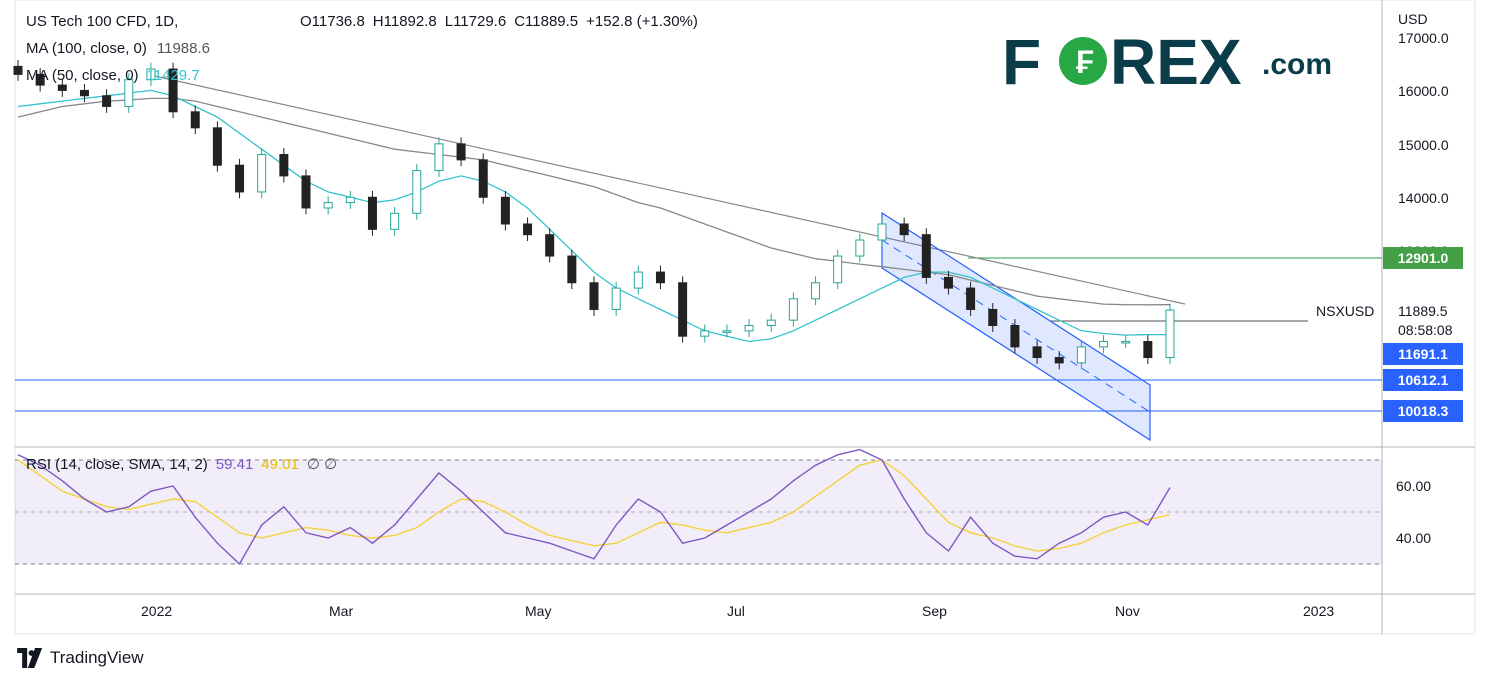 This screenshot has width=1490, height=686. What do you see at coordinates (102, 21) in the screenshot?
I see `symbol-title: US Tech 100 CFD, 1D,` at bounding box center [102, 21].